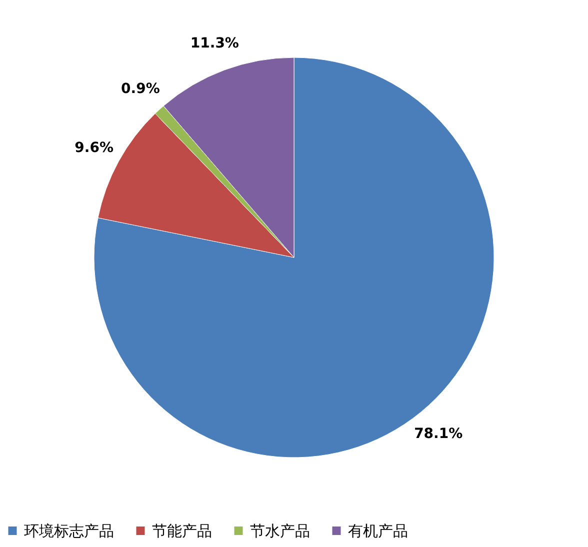 The image size is (588, 547). What do you see at coordinates (438, 434) in the screenshot?
I see `data-label: 78.1%` at bounding box center [438, 434].